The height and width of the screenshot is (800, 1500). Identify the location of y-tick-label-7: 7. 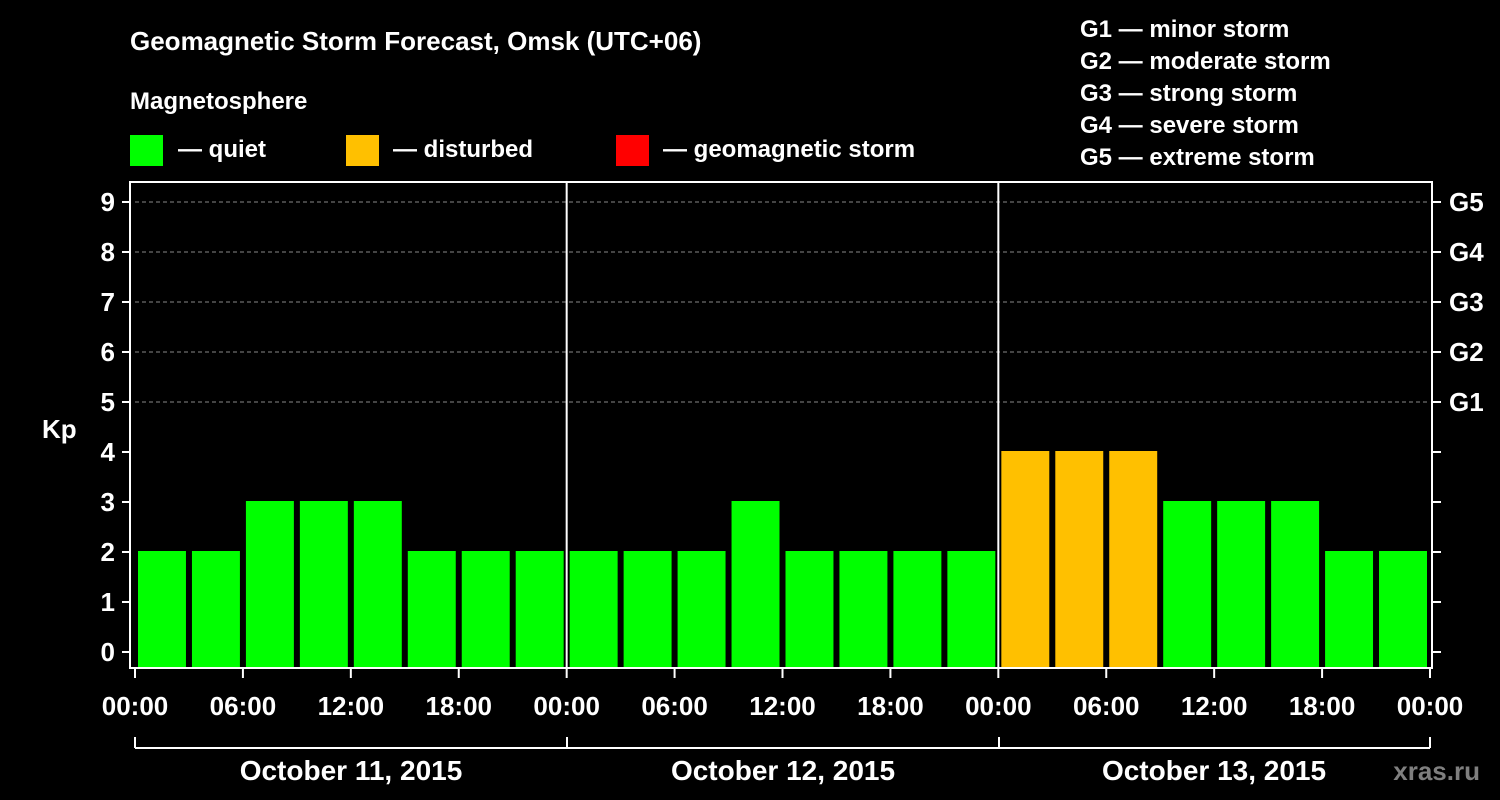
(108, 302).